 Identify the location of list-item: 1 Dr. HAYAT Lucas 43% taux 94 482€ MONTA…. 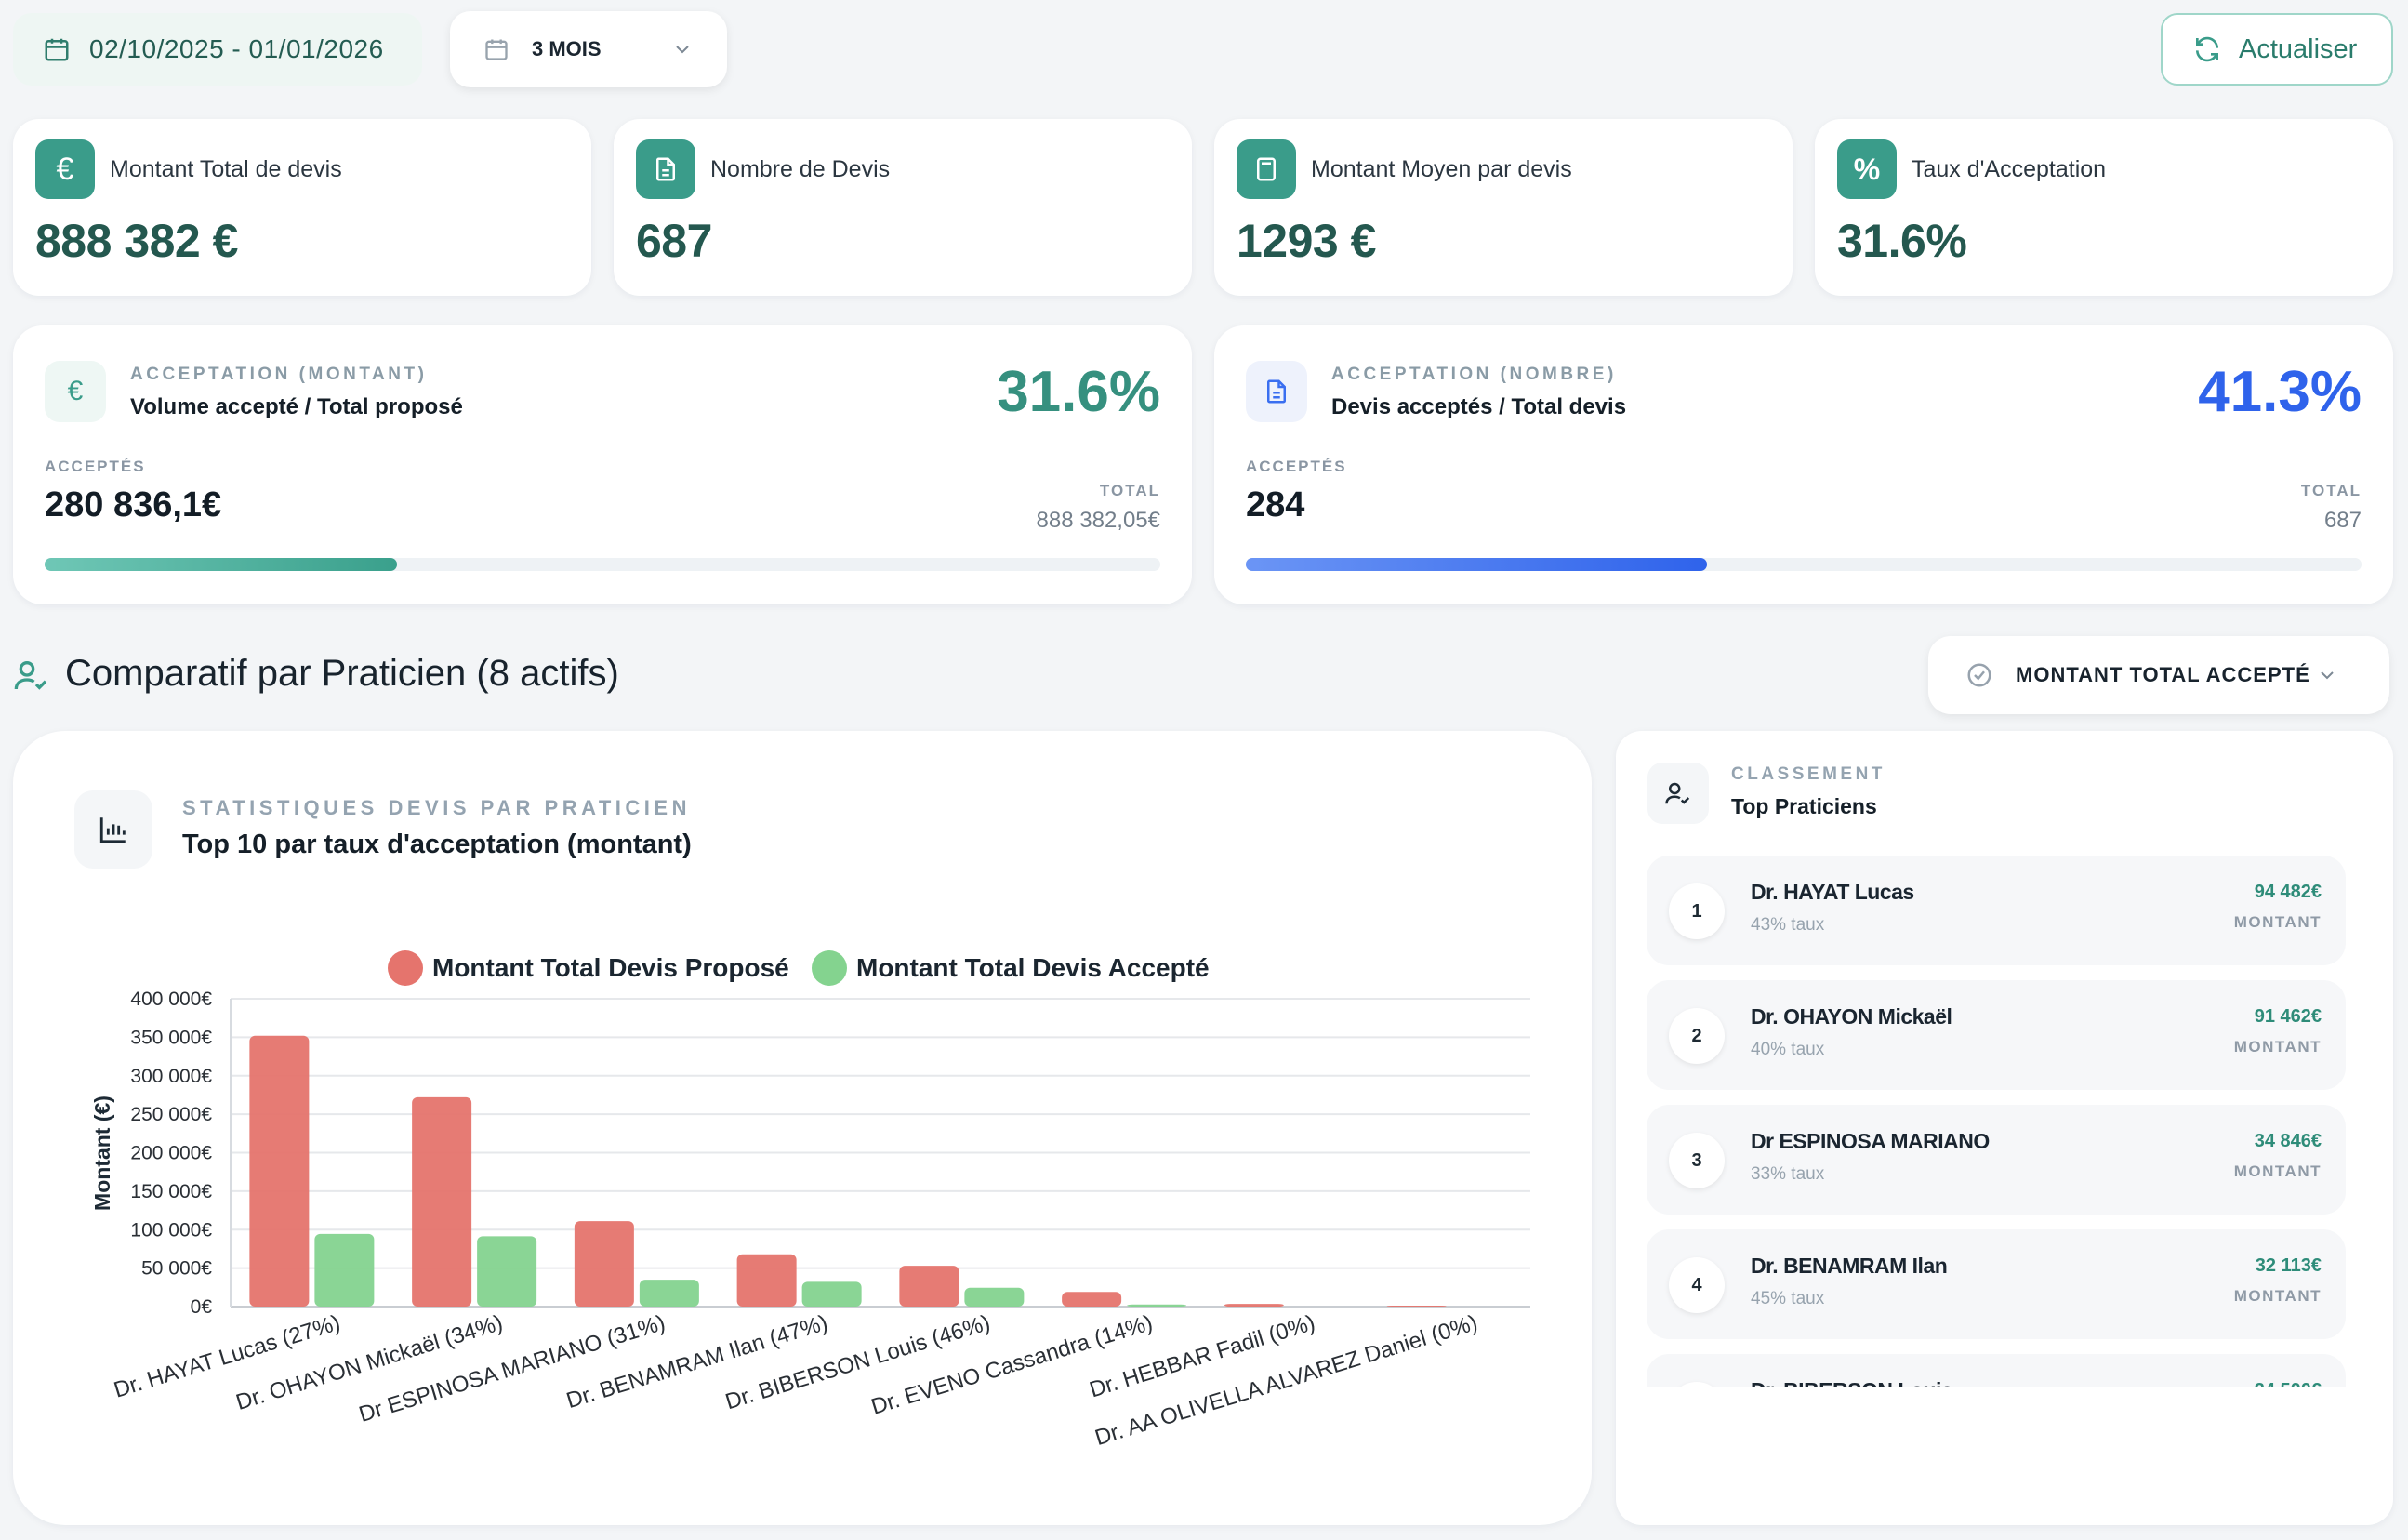
(1996, 910).